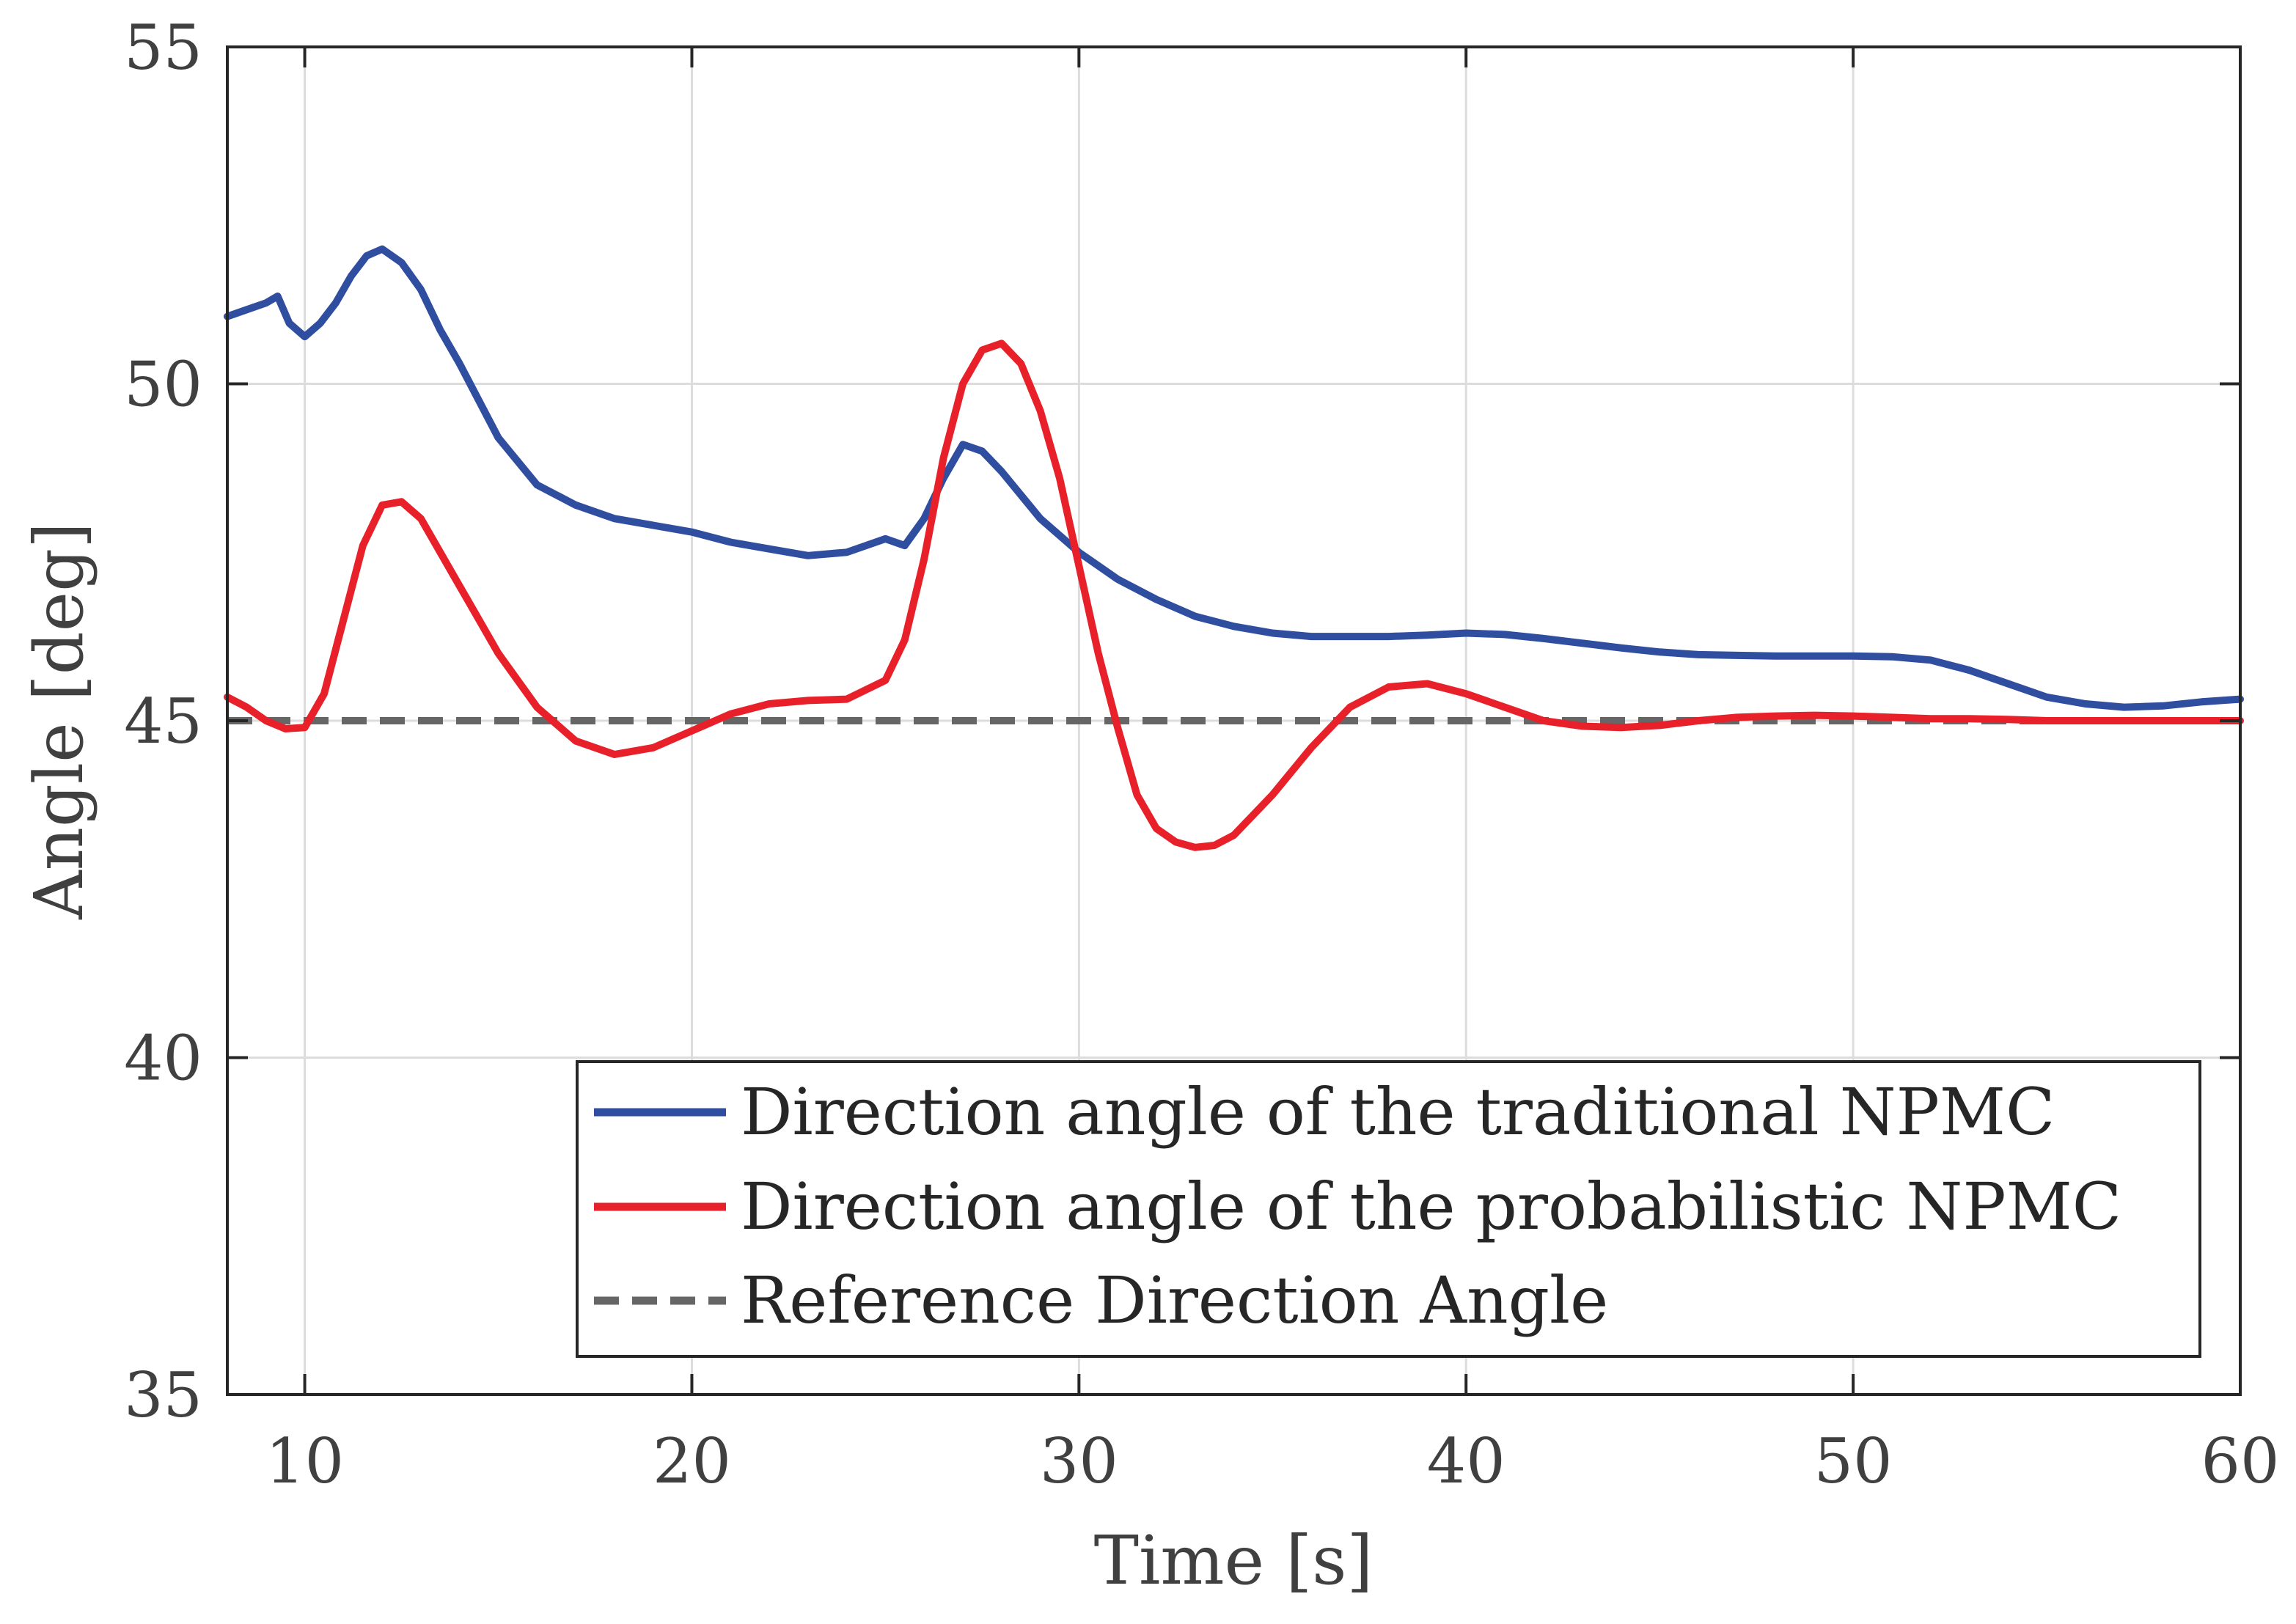 The width and height of the screenshot is (2296, 1624). I want to click on y-tick-label: 40, so click(163, 1059).